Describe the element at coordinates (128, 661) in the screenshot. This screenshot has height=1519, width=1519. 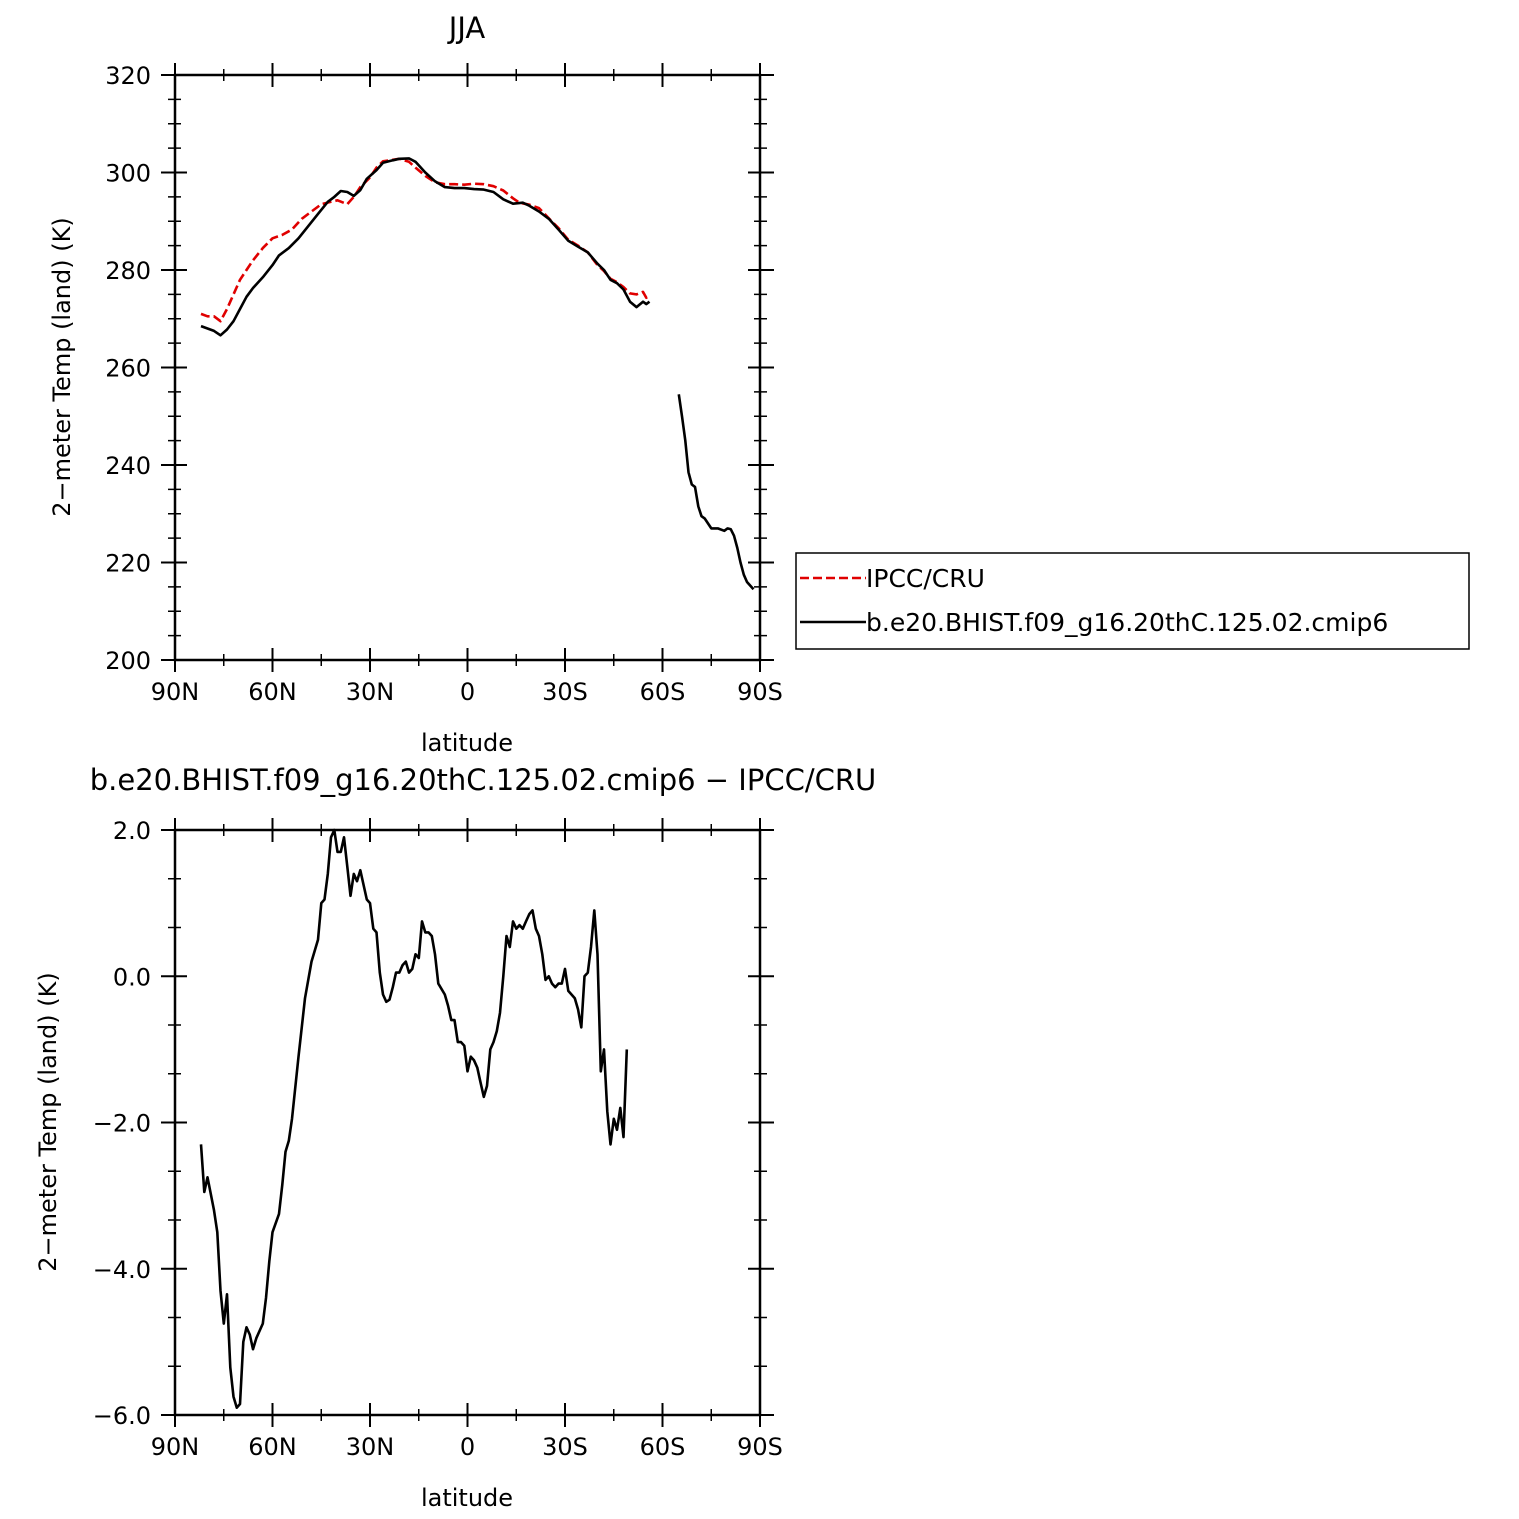
I see `y-tick-label: 200` at that location.